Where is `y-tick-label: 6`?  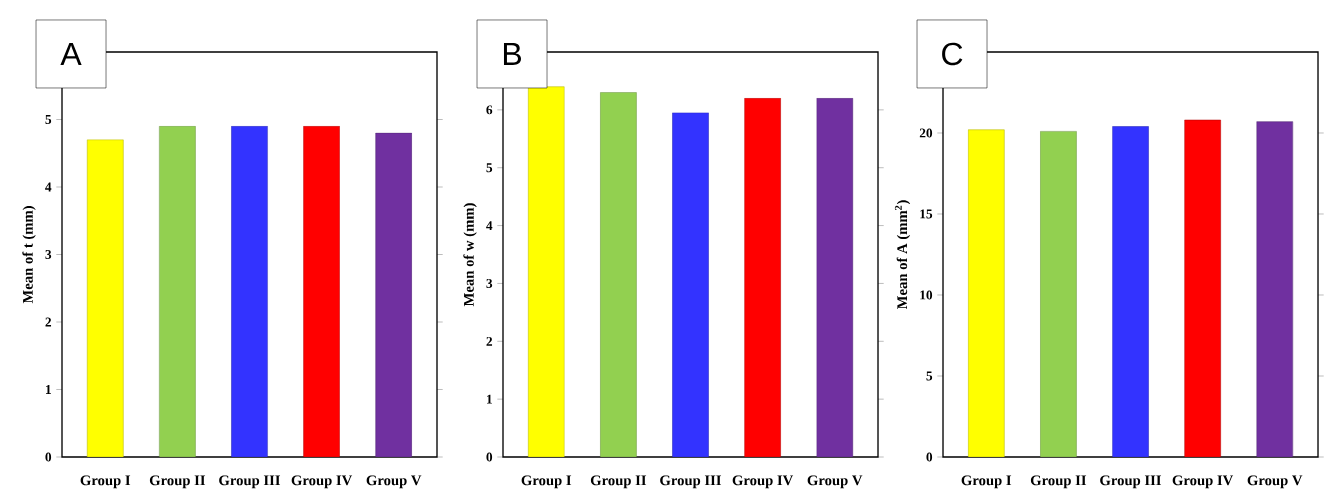
y-tick-label: 6 is located at coordinates (489, 110).